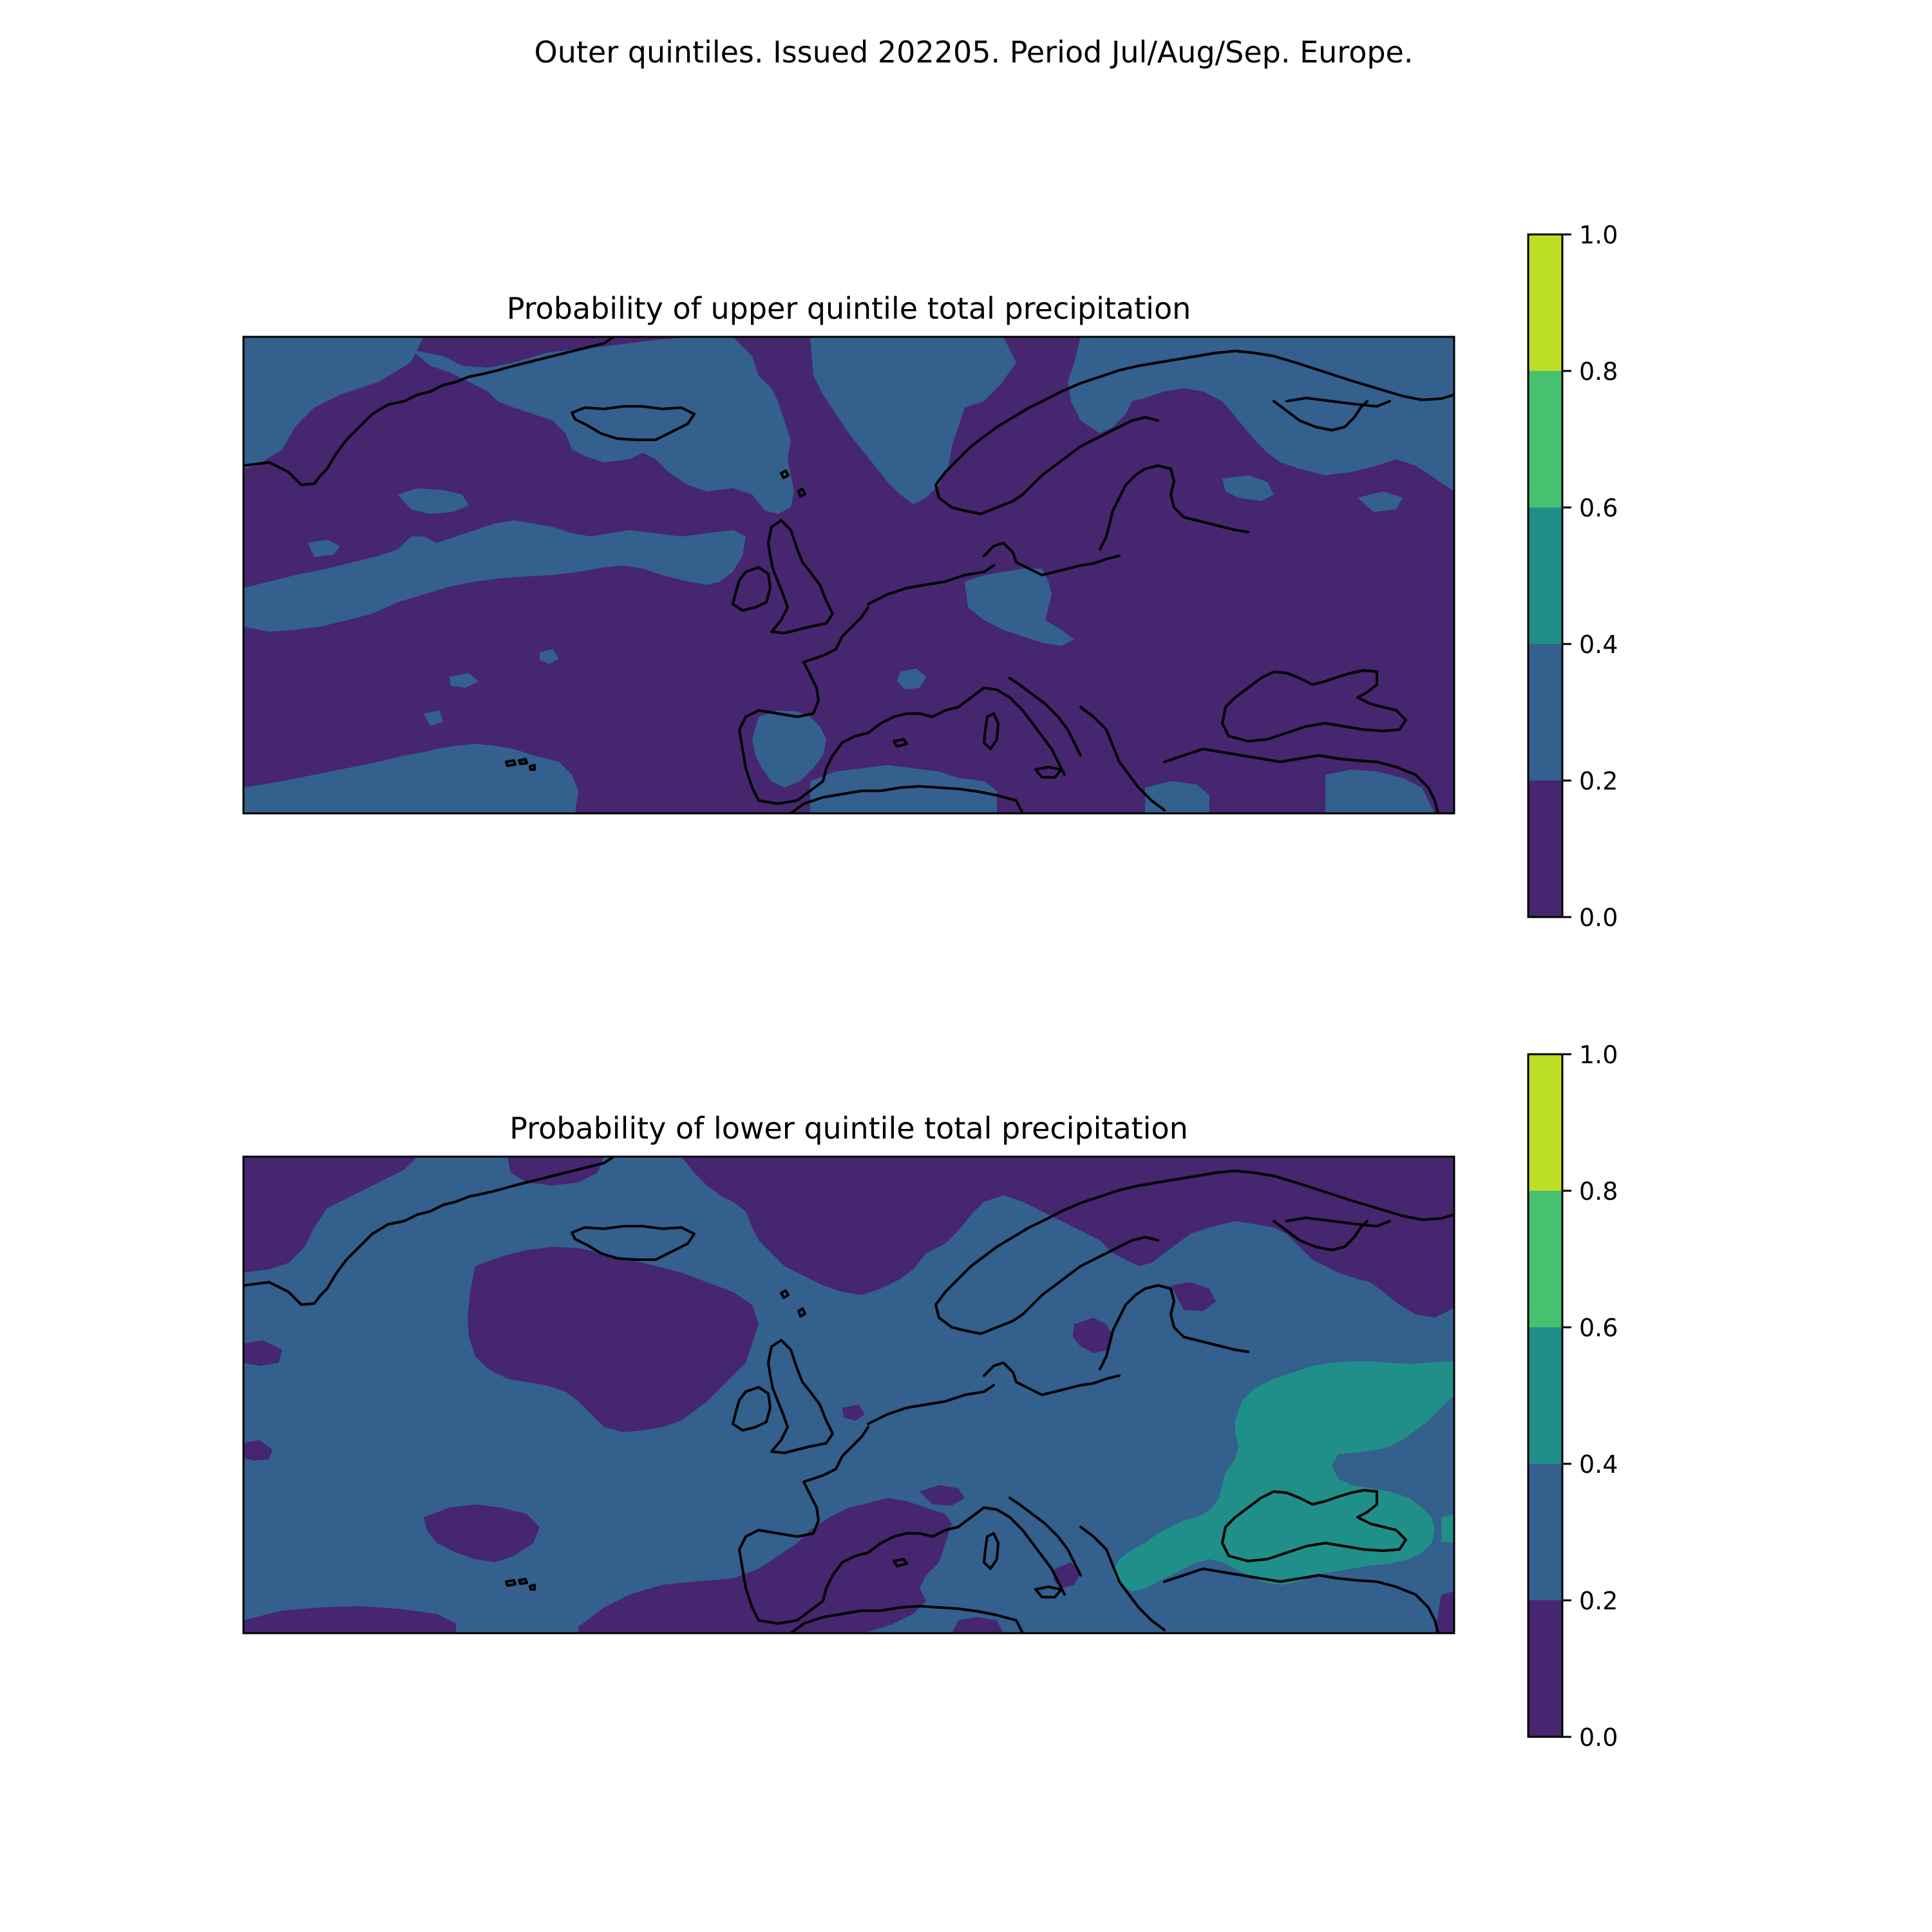  I want to click on field-band-0.4-0.6, so click(1284, 1476).